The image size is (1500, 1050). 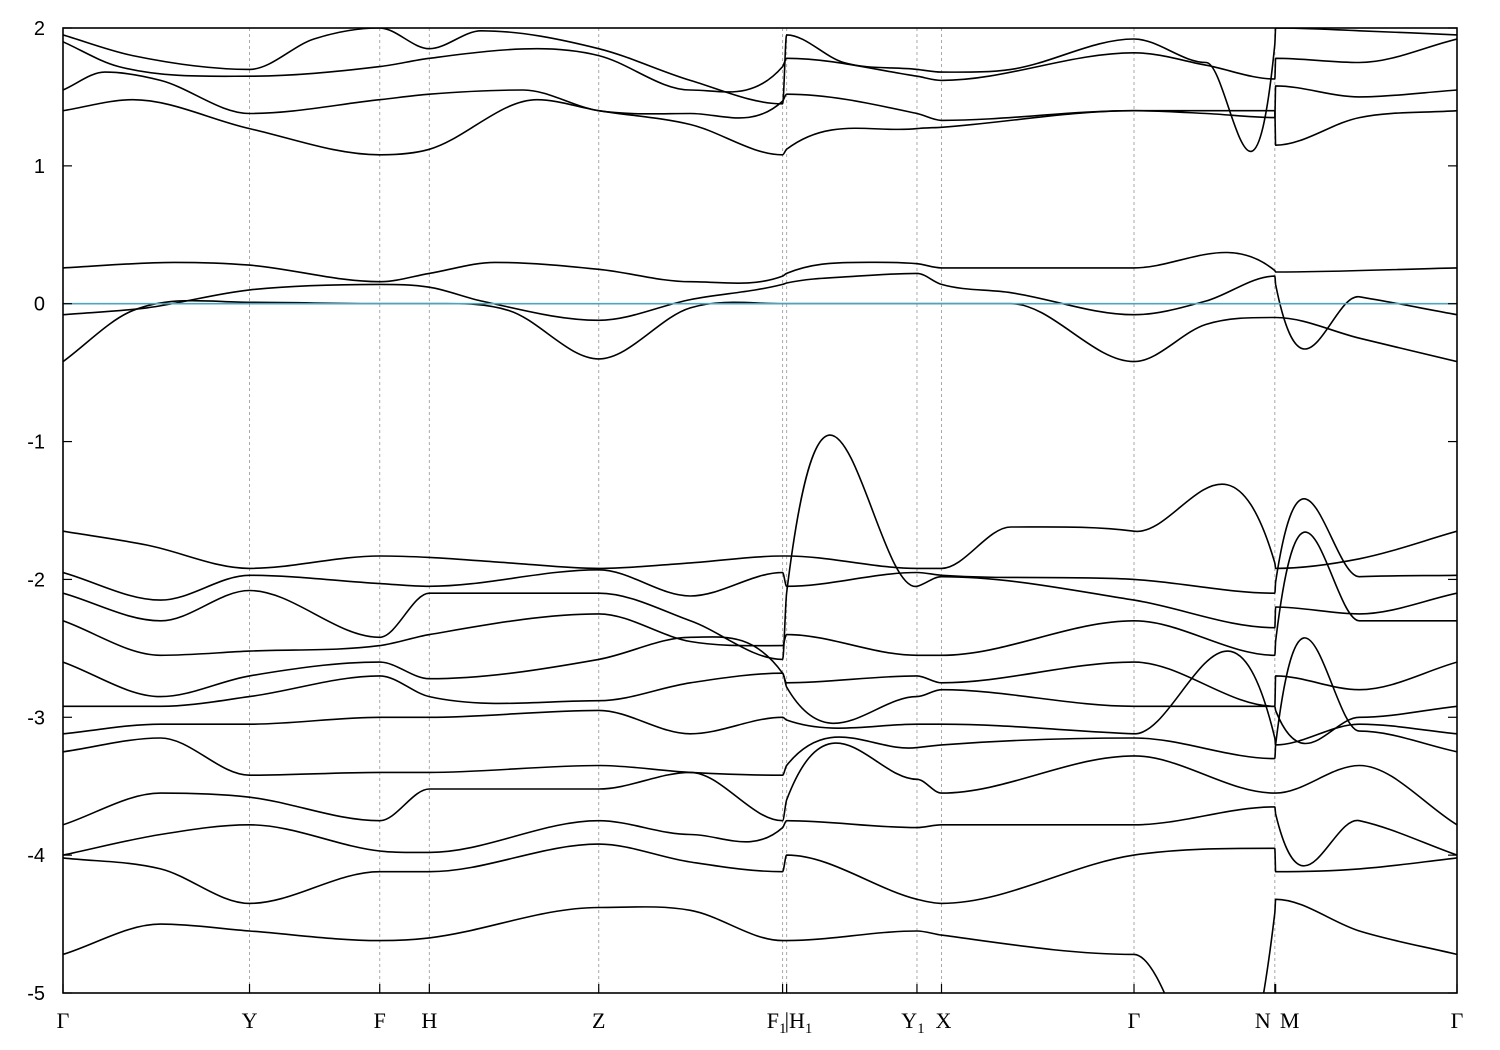 What do you see at coordinates (39, 29) in the screenshot?
I see `y-tick-label-0: 2` at bounding box center [39, 29].